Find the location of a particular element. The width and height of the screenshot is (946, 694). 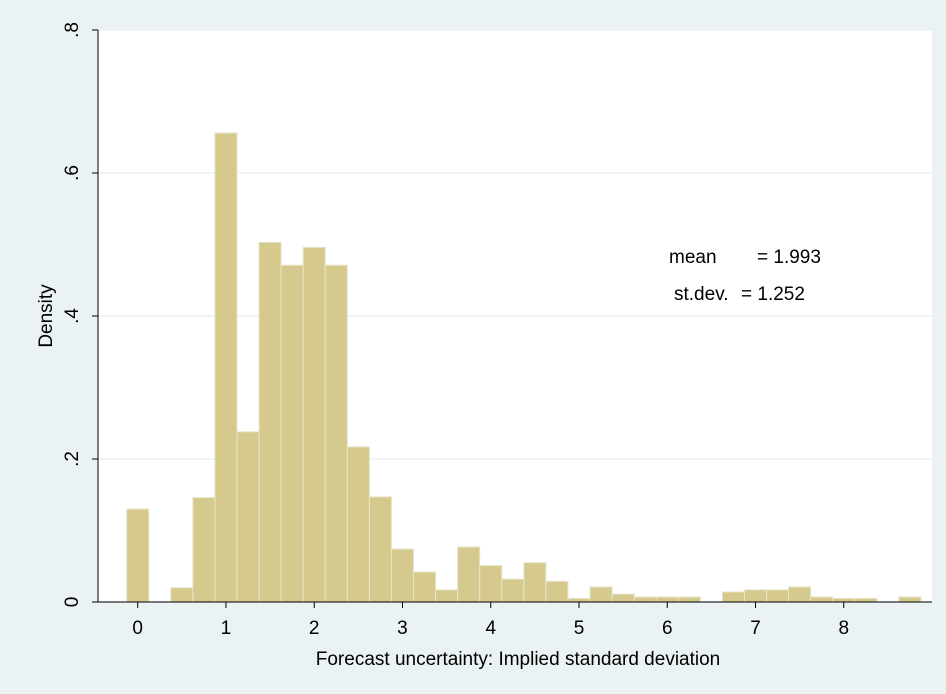

mean-label: mean is located at coordinates (693, 257).